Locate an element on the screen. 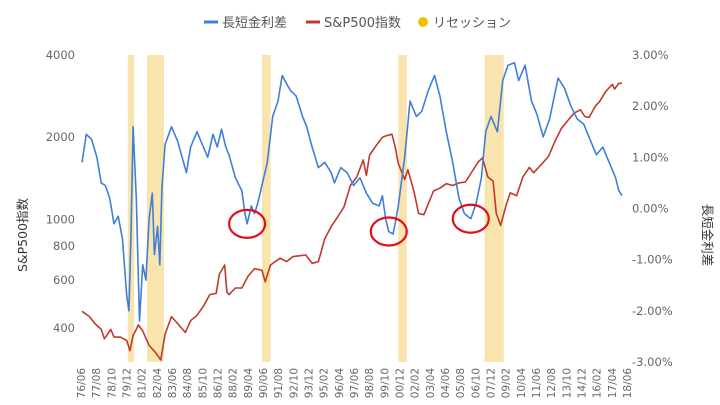 The image size is (720, 405). left-tick-label: 400 is located at coordinates (64, 328).